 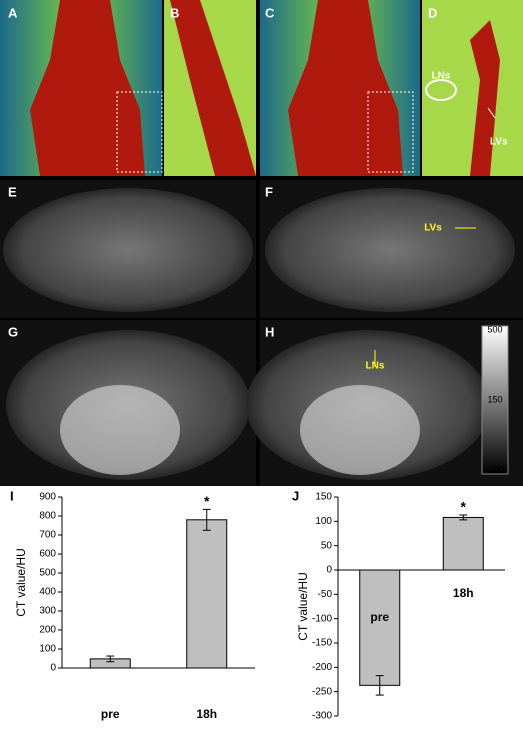 I want to click on y-tick-label: 150, so click(x=323, y=497).